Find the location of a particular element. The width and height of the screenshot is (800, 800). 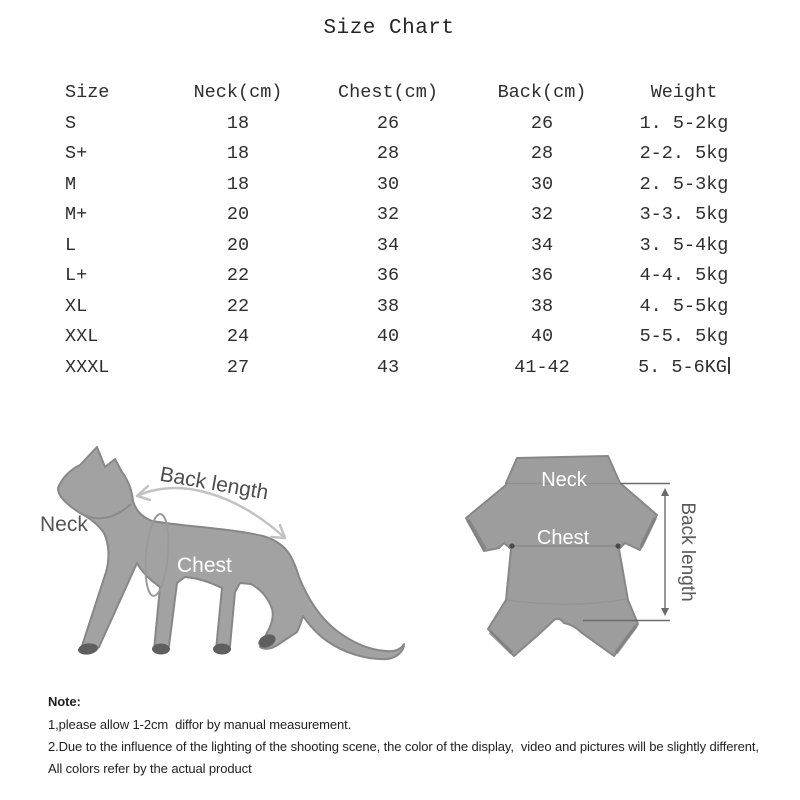

garment-outline is located at coordinates (561, 556).